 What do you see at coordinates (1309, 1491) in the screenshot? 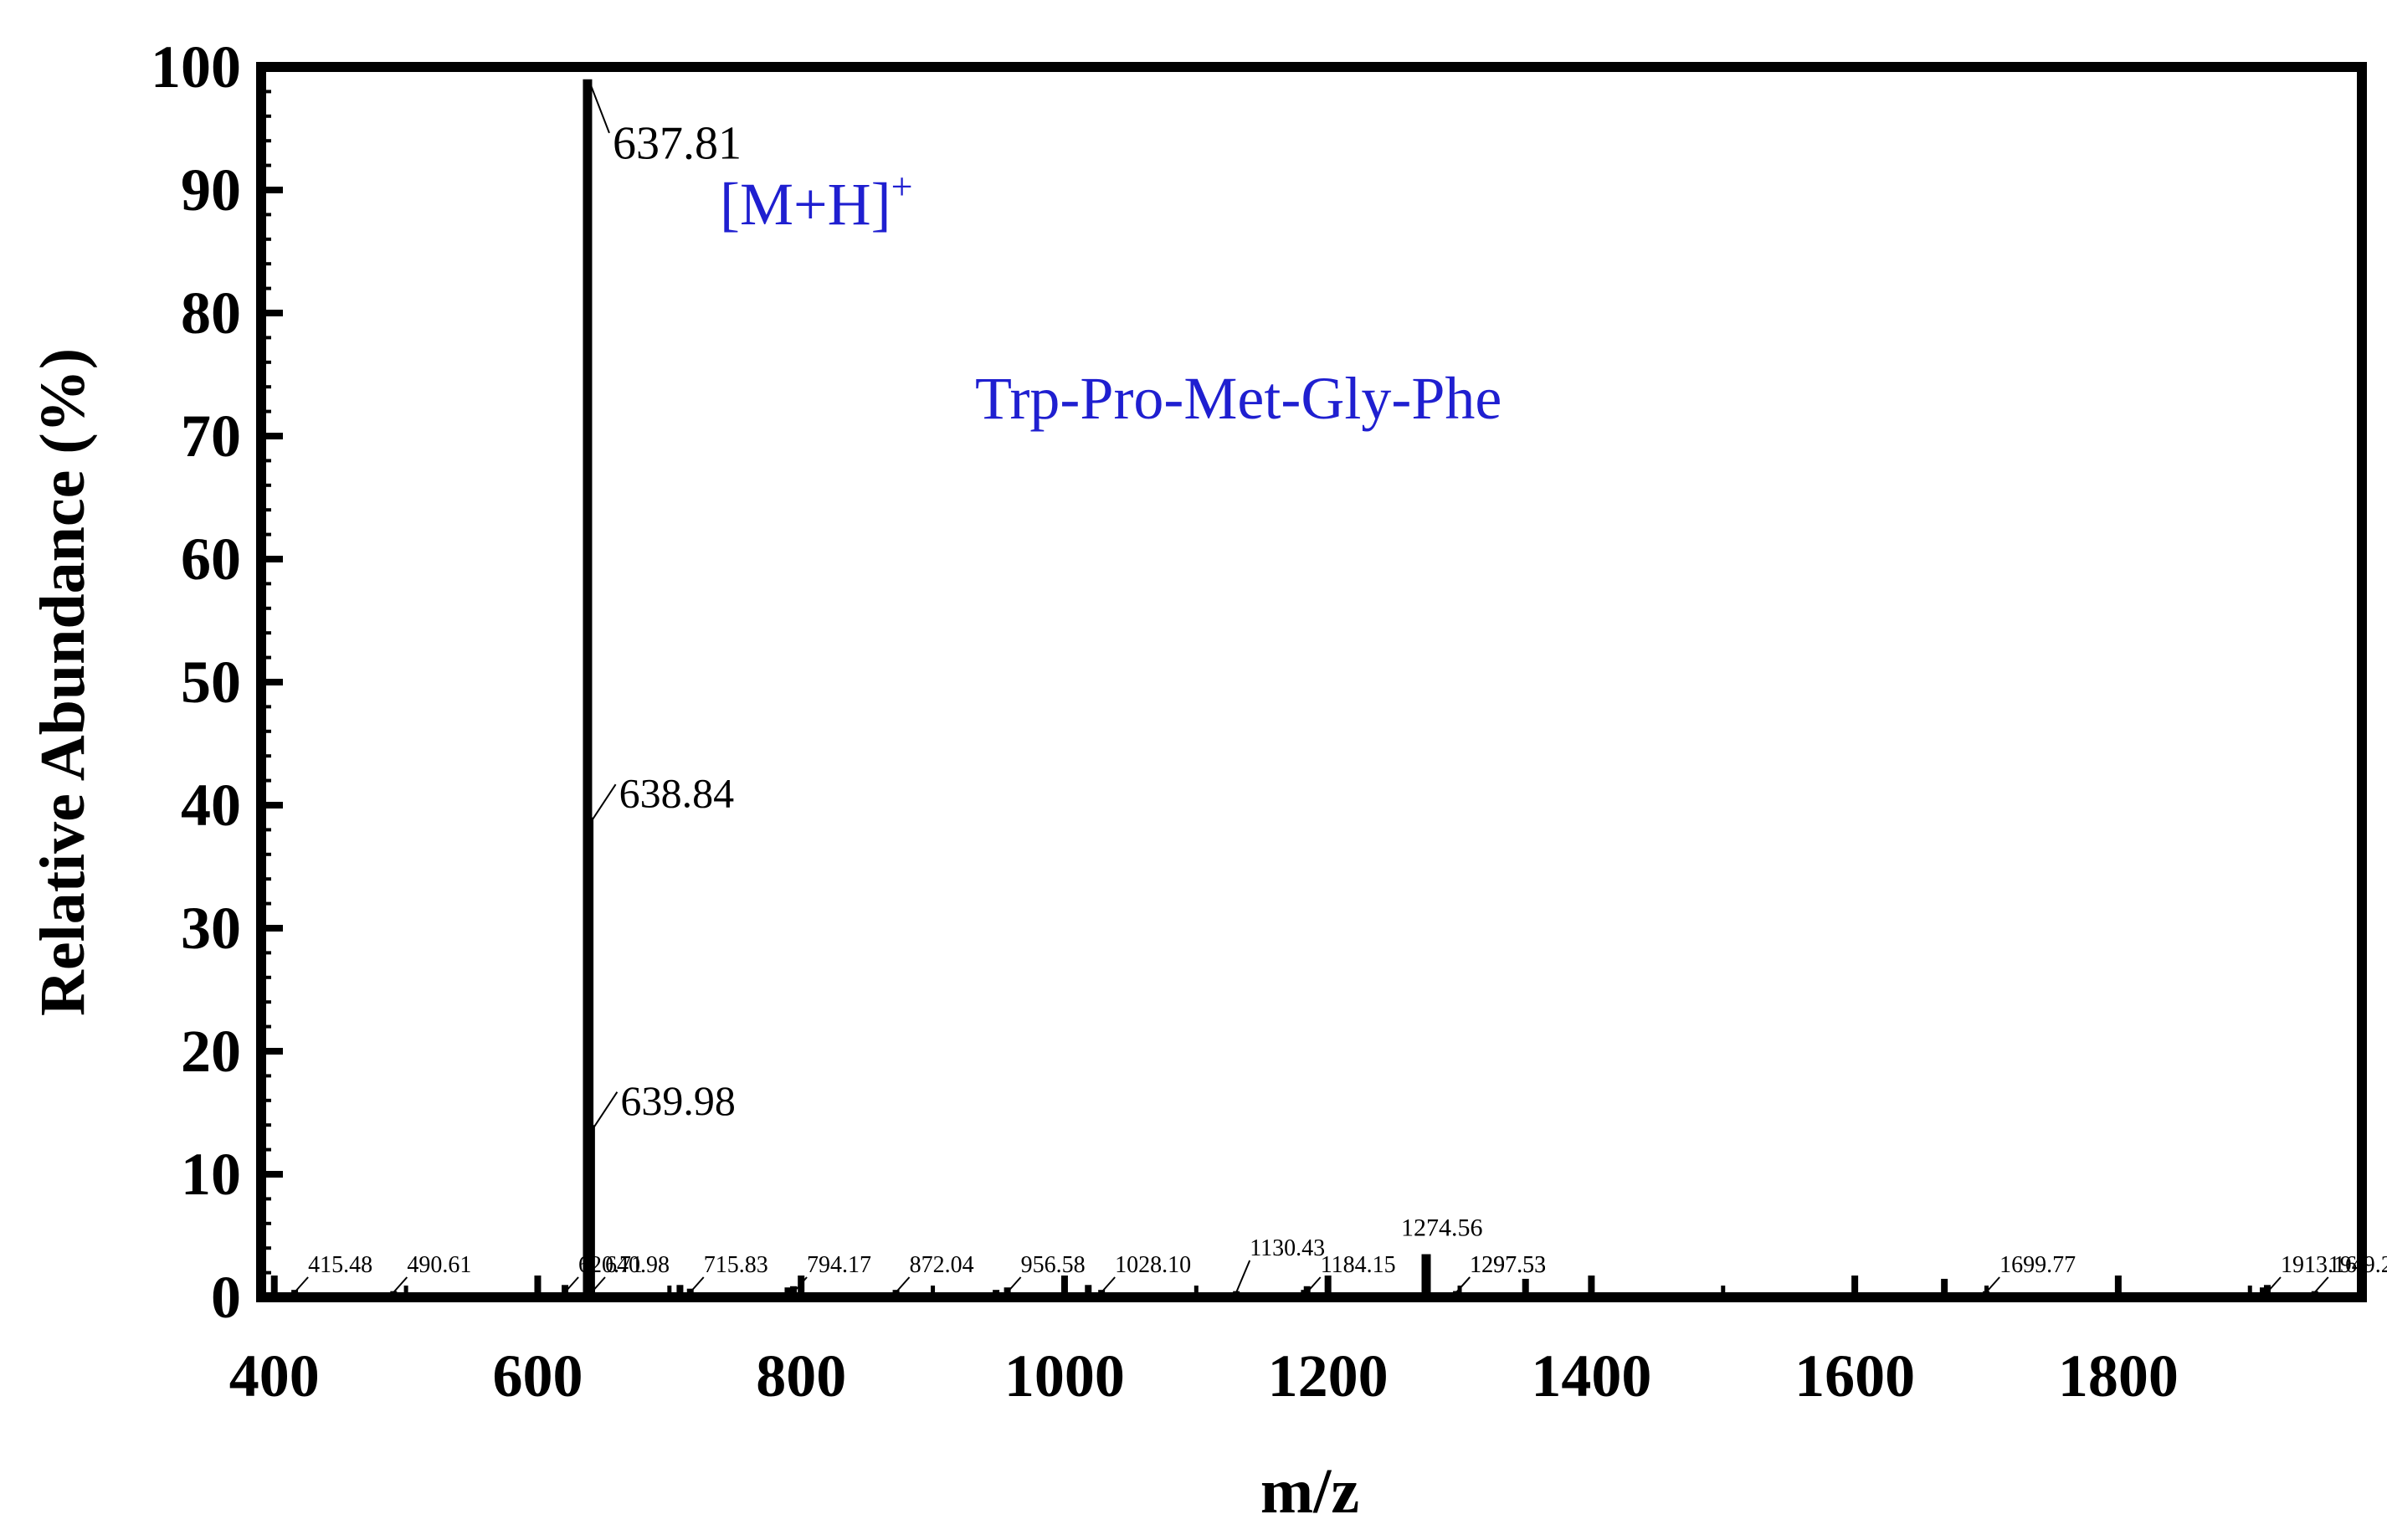
I see `x-axis-title: m/z` at bounding box center [1309, 1491].